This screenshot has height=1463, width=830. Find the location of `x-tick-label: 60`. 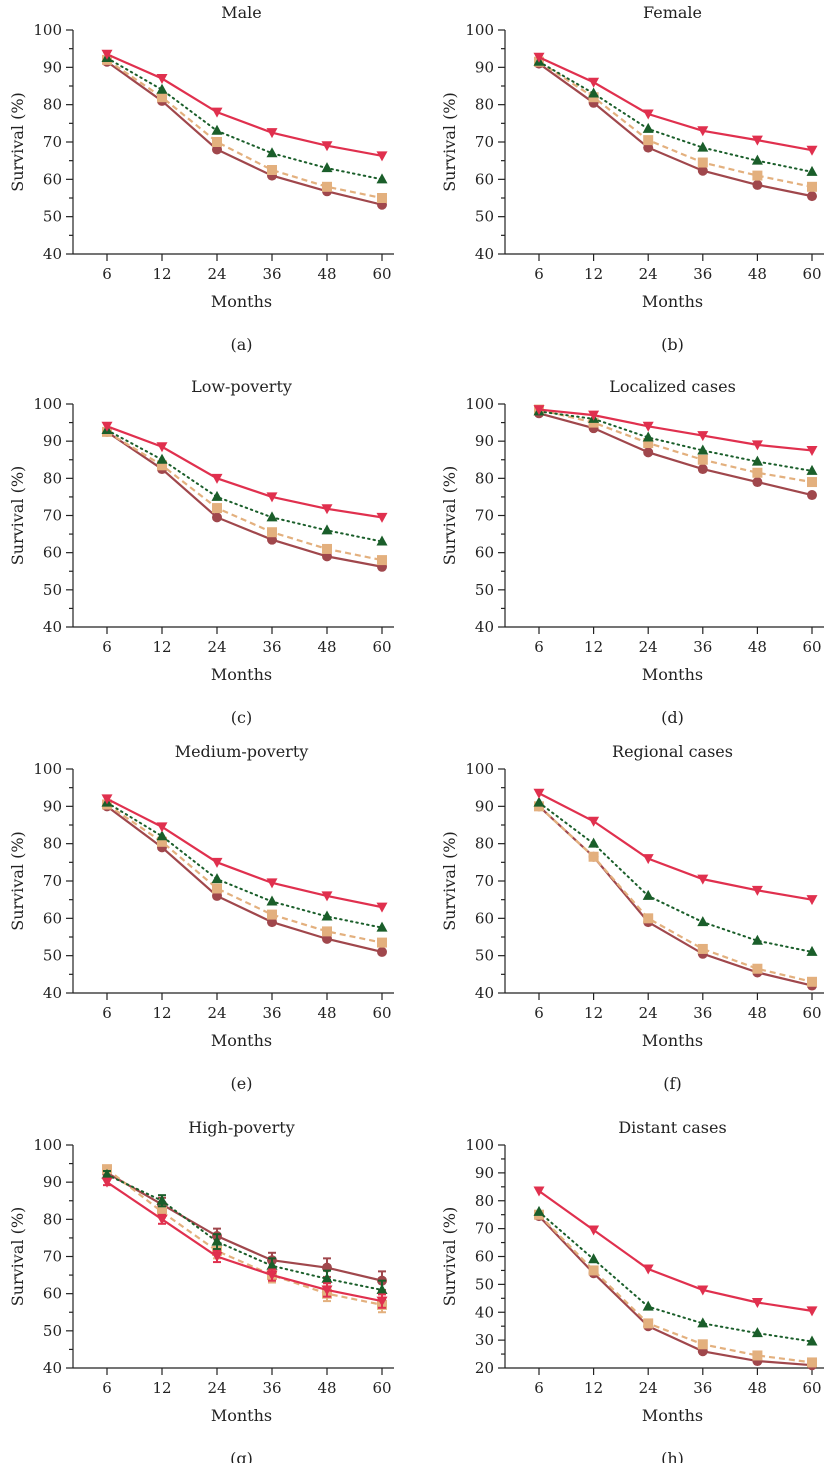

x-tick-label: 60 is located at coordinates (381, 1013).